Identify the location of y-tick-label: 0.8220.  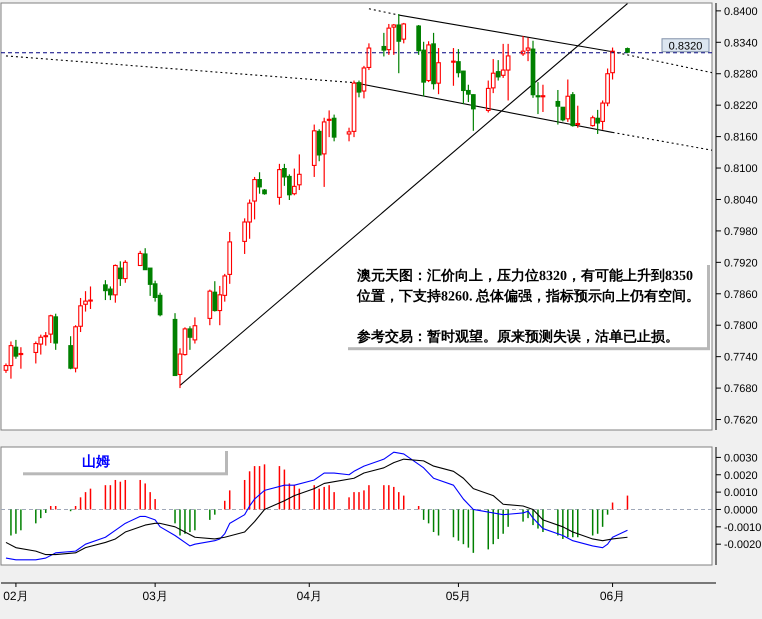
(741, 106).